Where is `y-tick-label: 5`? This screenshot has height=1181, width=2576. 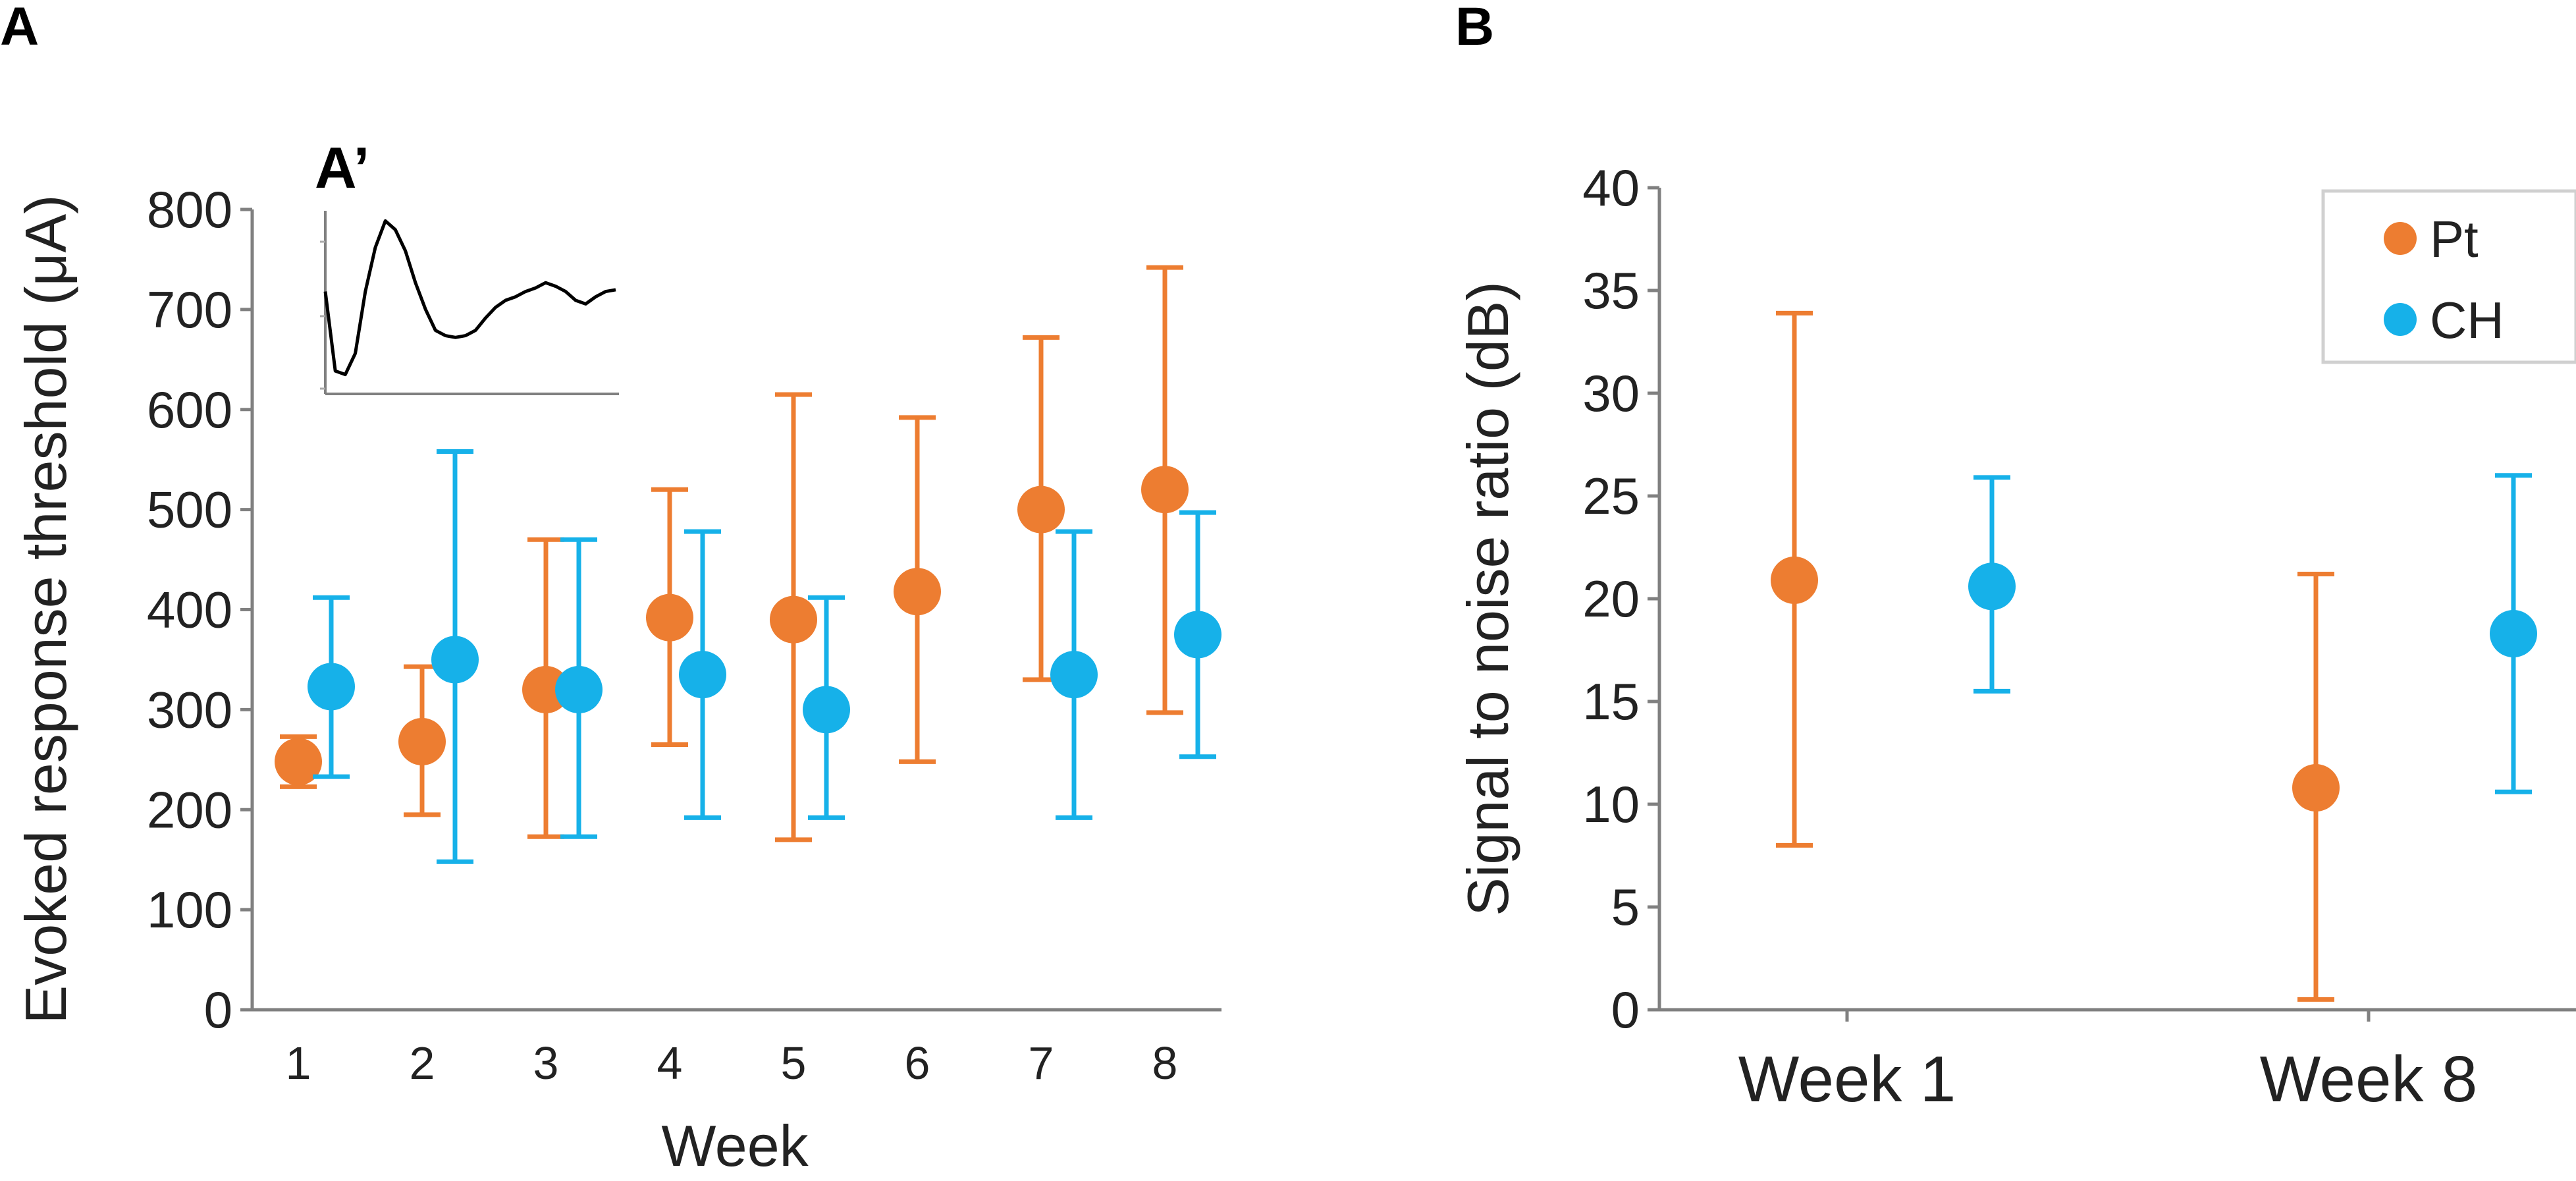
y-tick-label: 5 is located at coordinates (1626, 907).